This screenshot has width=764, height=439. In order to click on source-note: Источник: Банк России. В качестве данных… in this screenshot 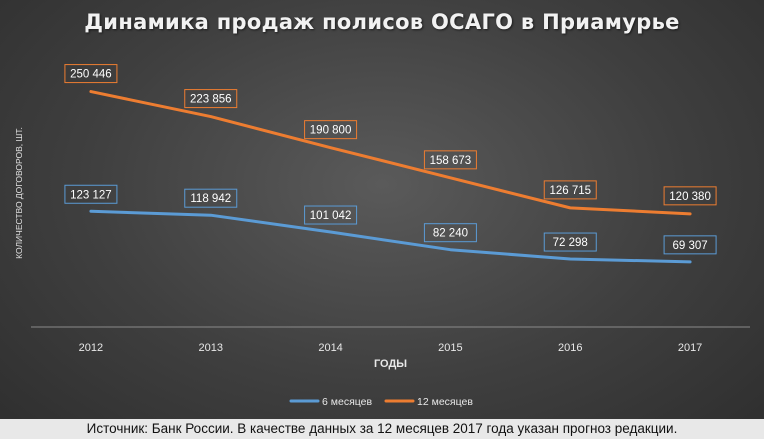, I will do `click(382, 429)`.